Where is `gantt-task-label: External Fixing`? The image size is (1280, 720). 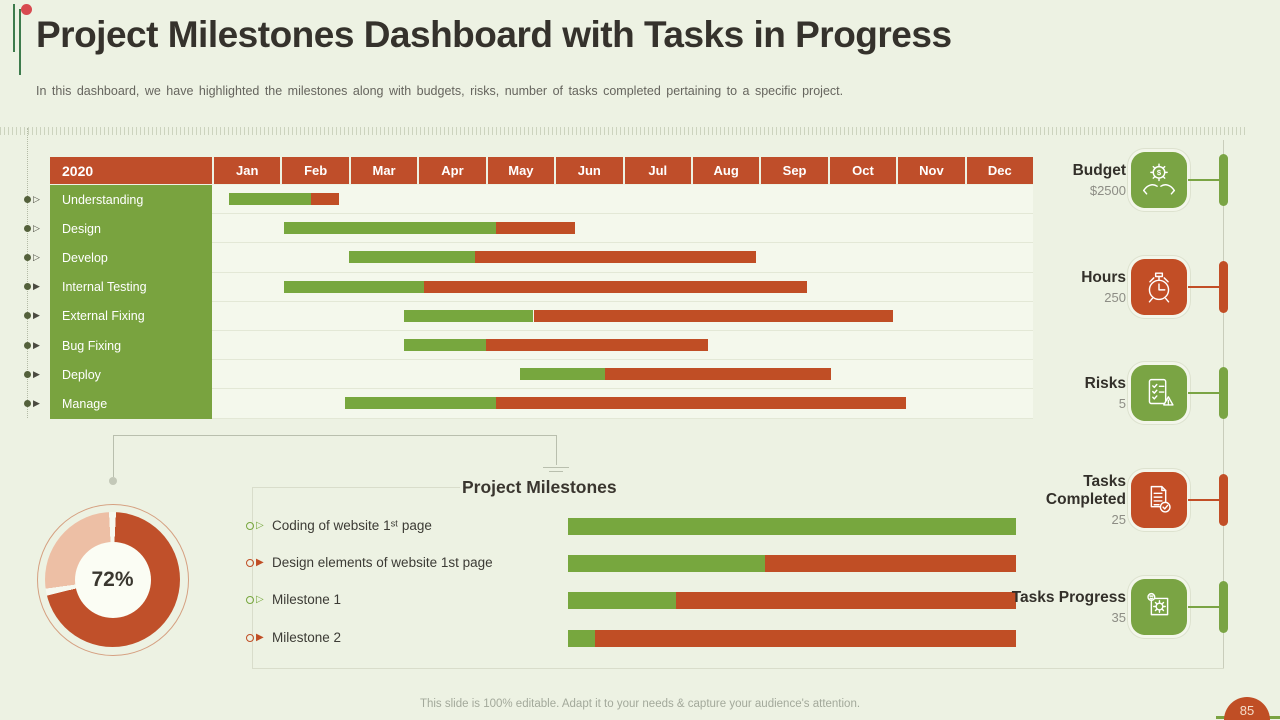 gantt-task-label: External Fixing is located at coordinates (131, 316).